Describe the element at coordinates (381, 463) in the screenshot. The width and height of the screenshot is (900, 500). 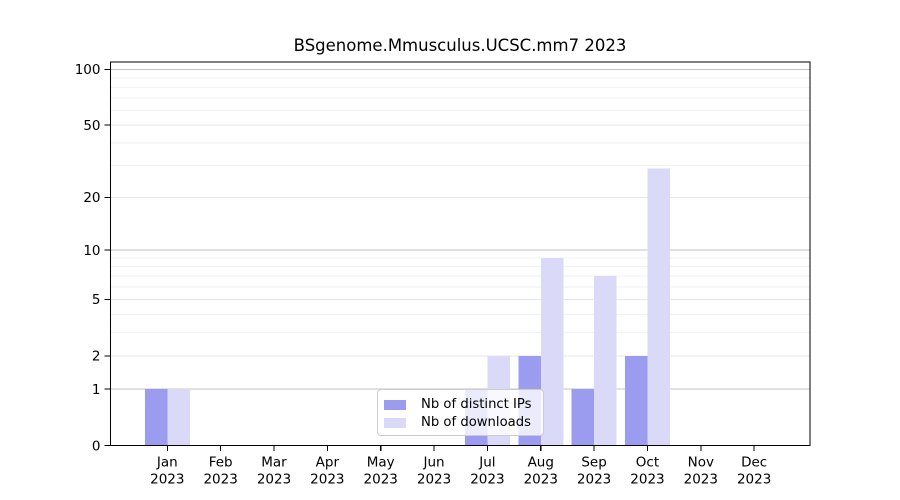
I see `x-tick-label-month: May` at that location.